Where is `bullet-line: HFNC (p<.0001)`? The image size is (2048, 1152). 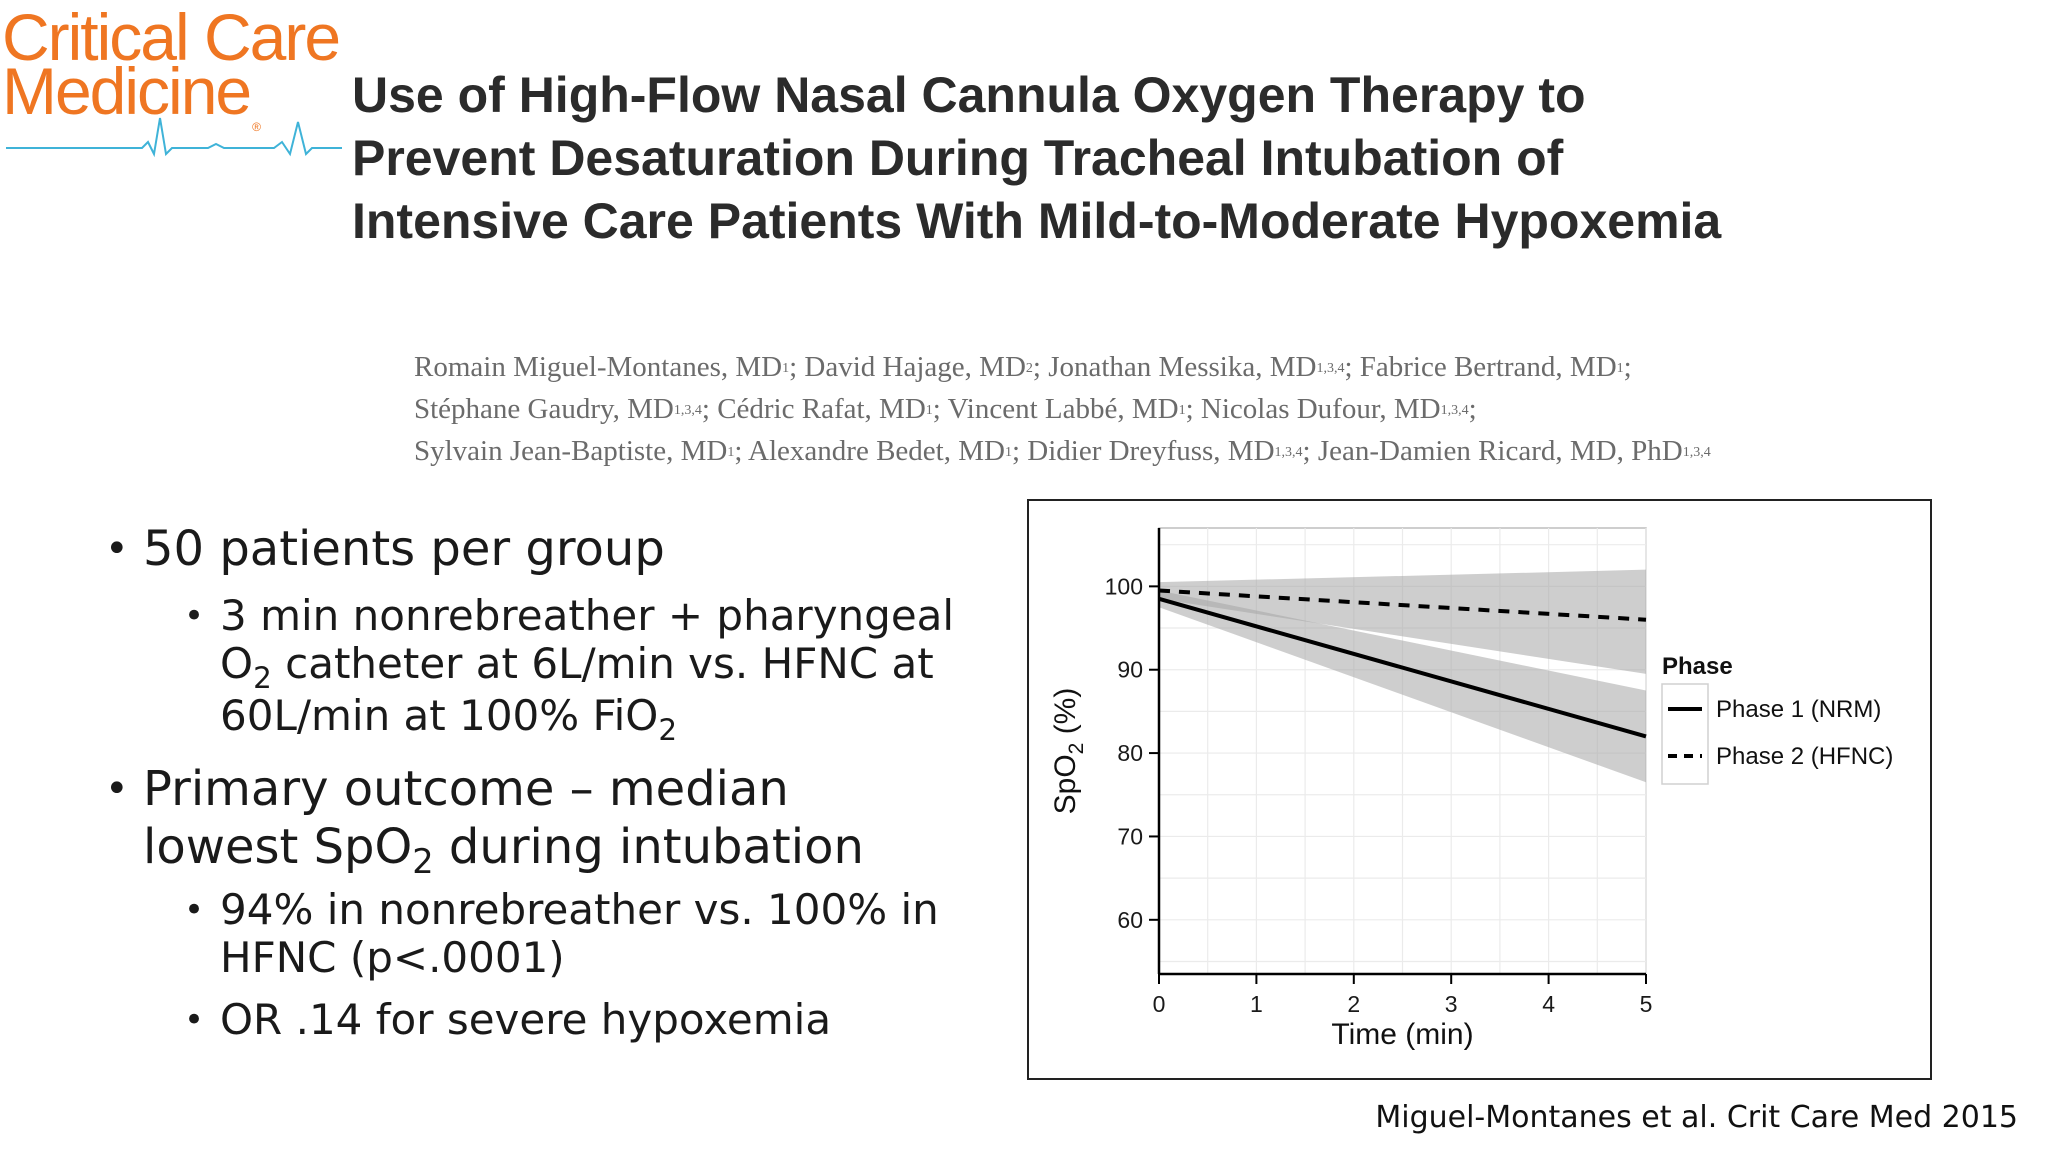
bullet-line: HFNC (p<.0001) is located at coordinates (392, 957).